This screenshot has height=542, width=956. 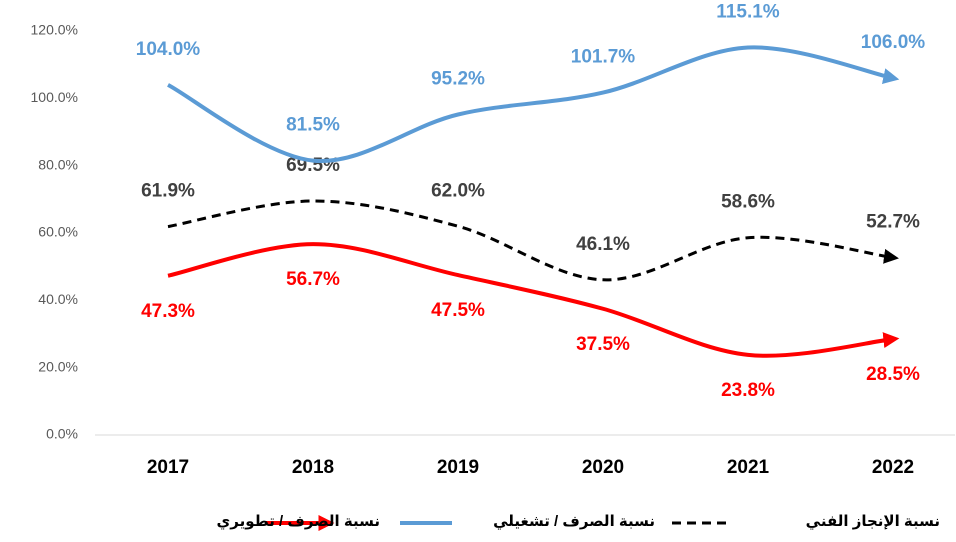 I want to click on data-label: 46.1%, so click(x=603, y=244).